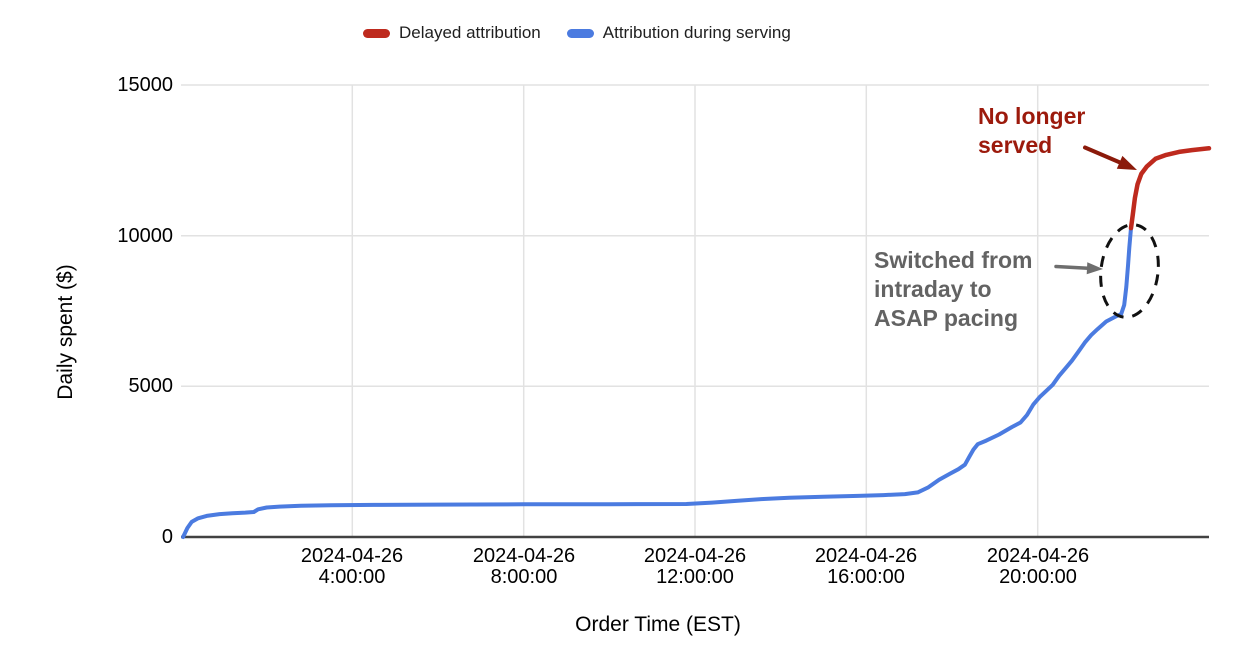 The width and height of the screenshot is (1256, 670). What do you see at coordinates (65, 332) in the screenshot?
I see `y-axis-title: Daily spent ($)` at bounding box center [65, 332].